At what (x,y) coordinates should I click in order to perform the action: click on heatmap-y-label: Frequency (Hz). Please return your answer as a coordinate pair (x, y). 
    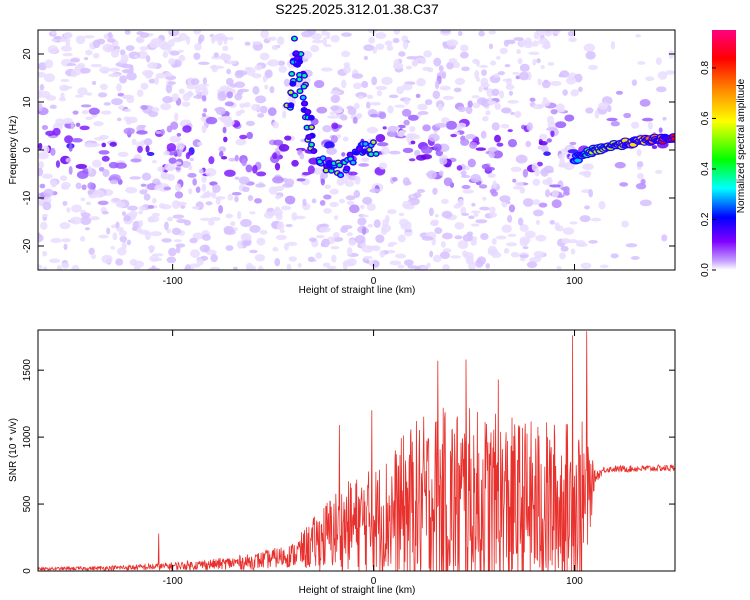
    Looking at the image, I should click on (13, 150).